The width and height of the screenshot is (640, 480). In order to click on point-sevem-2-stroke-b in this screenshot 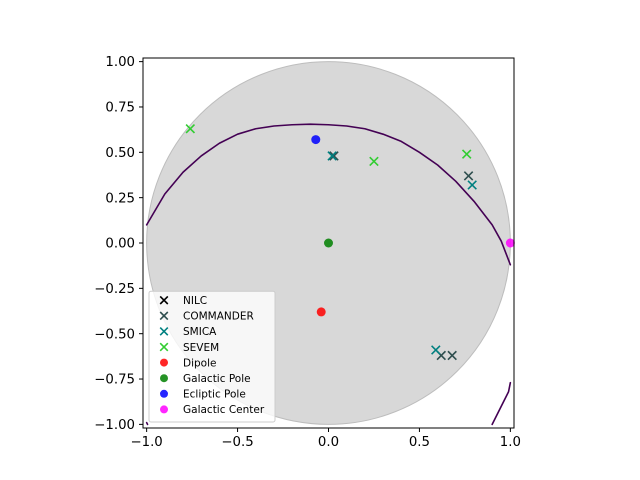, I will do `click(466, 154)`.